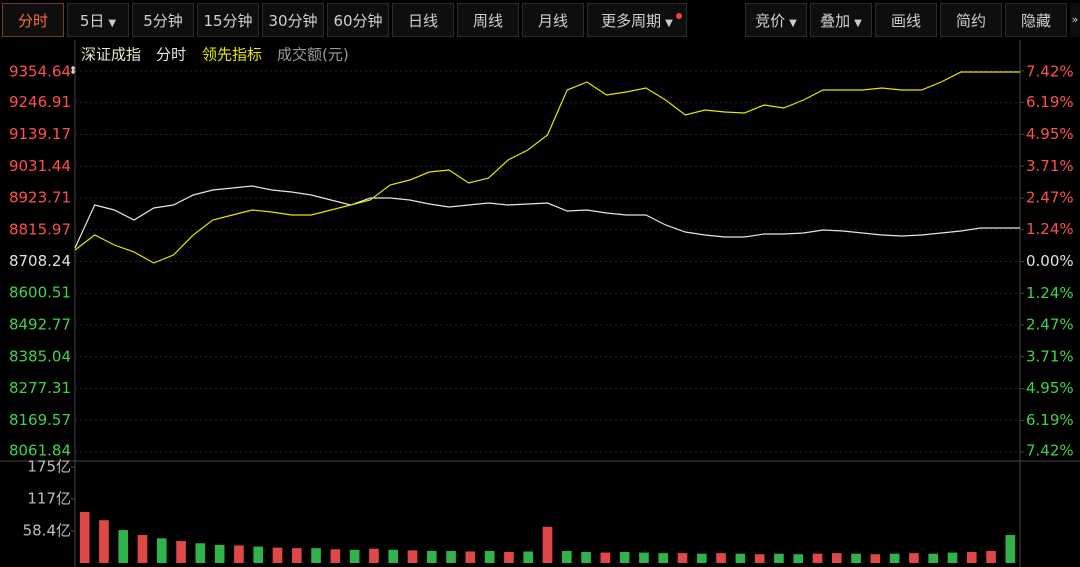 This screenshot has height=567, width=1080. What do you see at coordinates (1050, 451) in the screenshot?
I see `y2-tick-label: 7.42%` at bounding box center [1050, 451].